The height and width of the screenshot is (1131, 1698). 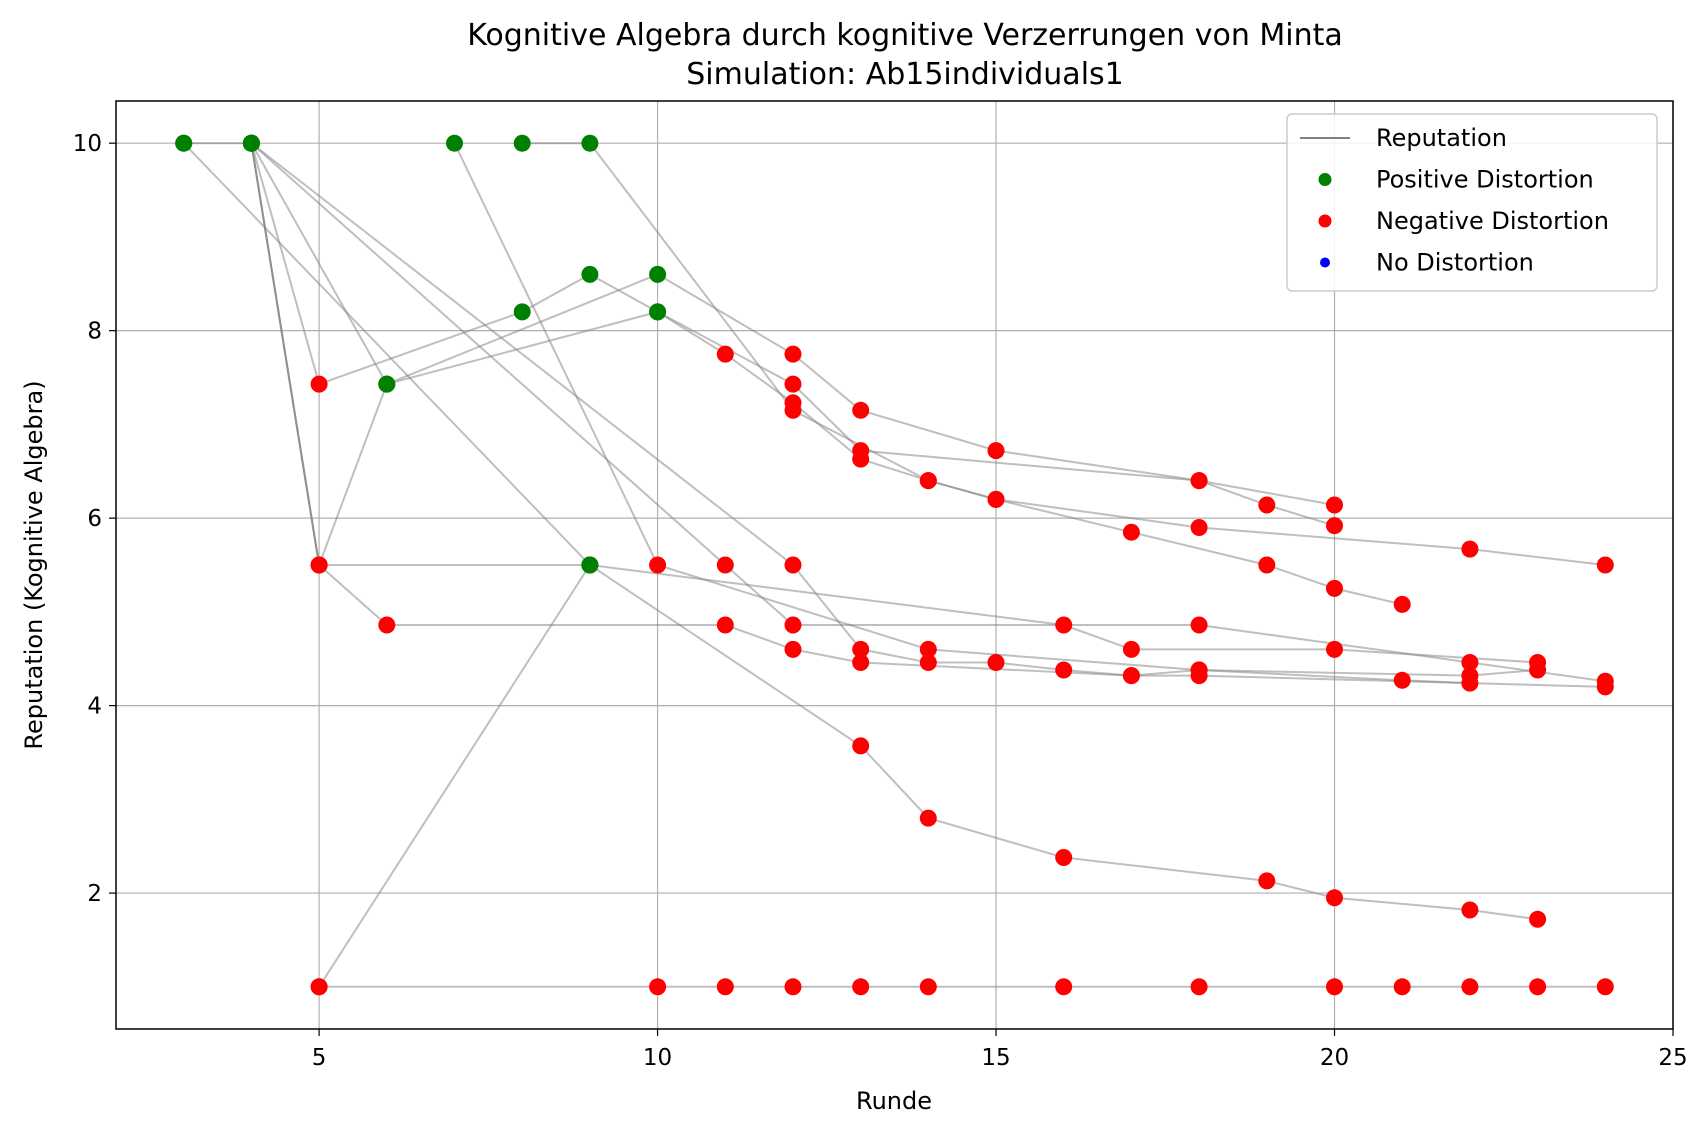 I want to click on legend-label: Negative Distortion, so click(x=1492, y=221).